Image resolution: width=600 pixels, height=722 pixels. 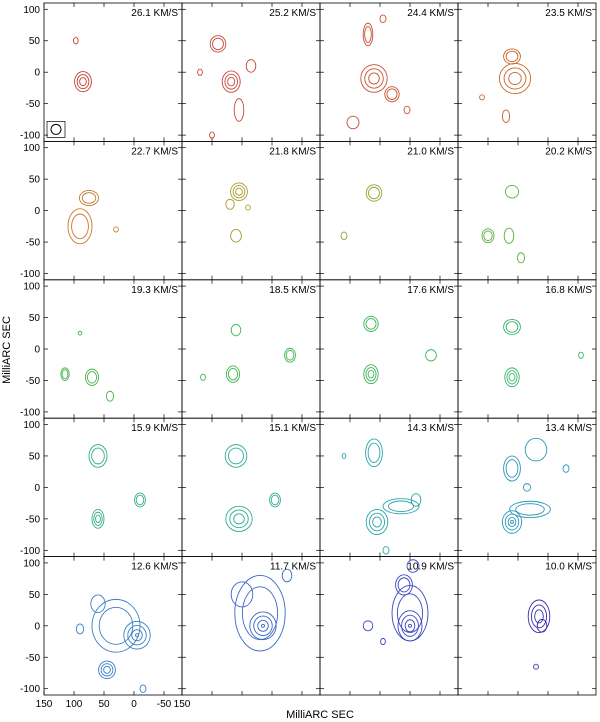 What do you see at coordinates (389, 487) in the screenshot?
I see `channel-panel: 14.3 KM/S` at bounding box center [389, 487].